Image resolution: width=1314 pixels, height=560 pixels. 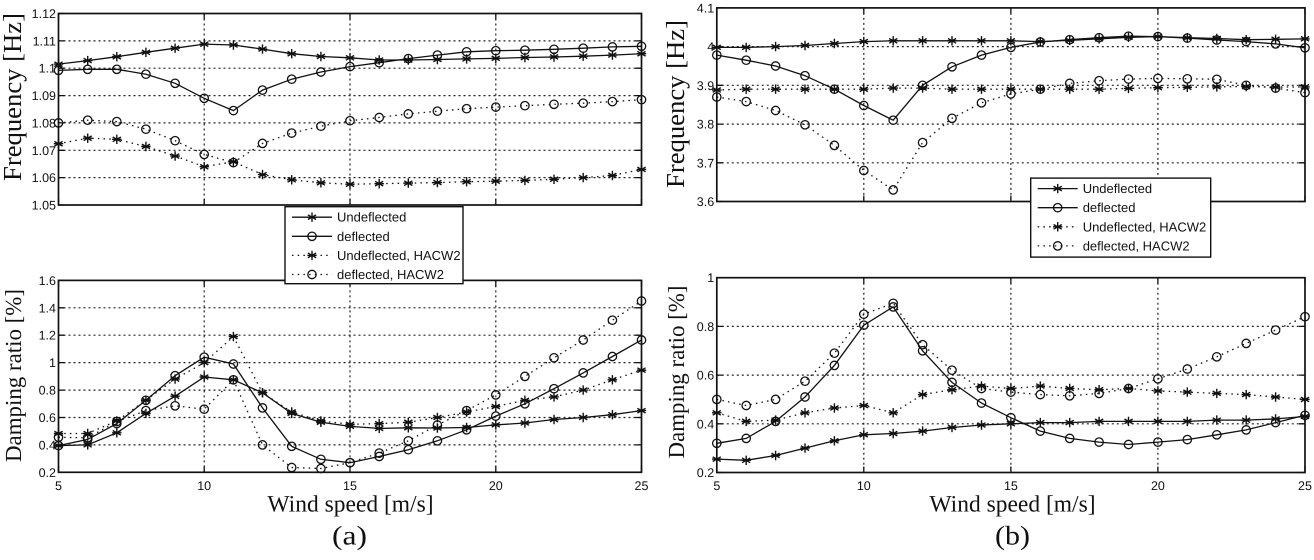 What do you see at coordinates (47, 69) in the screenshot?
I see `svg-text: 1.1` at bounding box center [47, 69].